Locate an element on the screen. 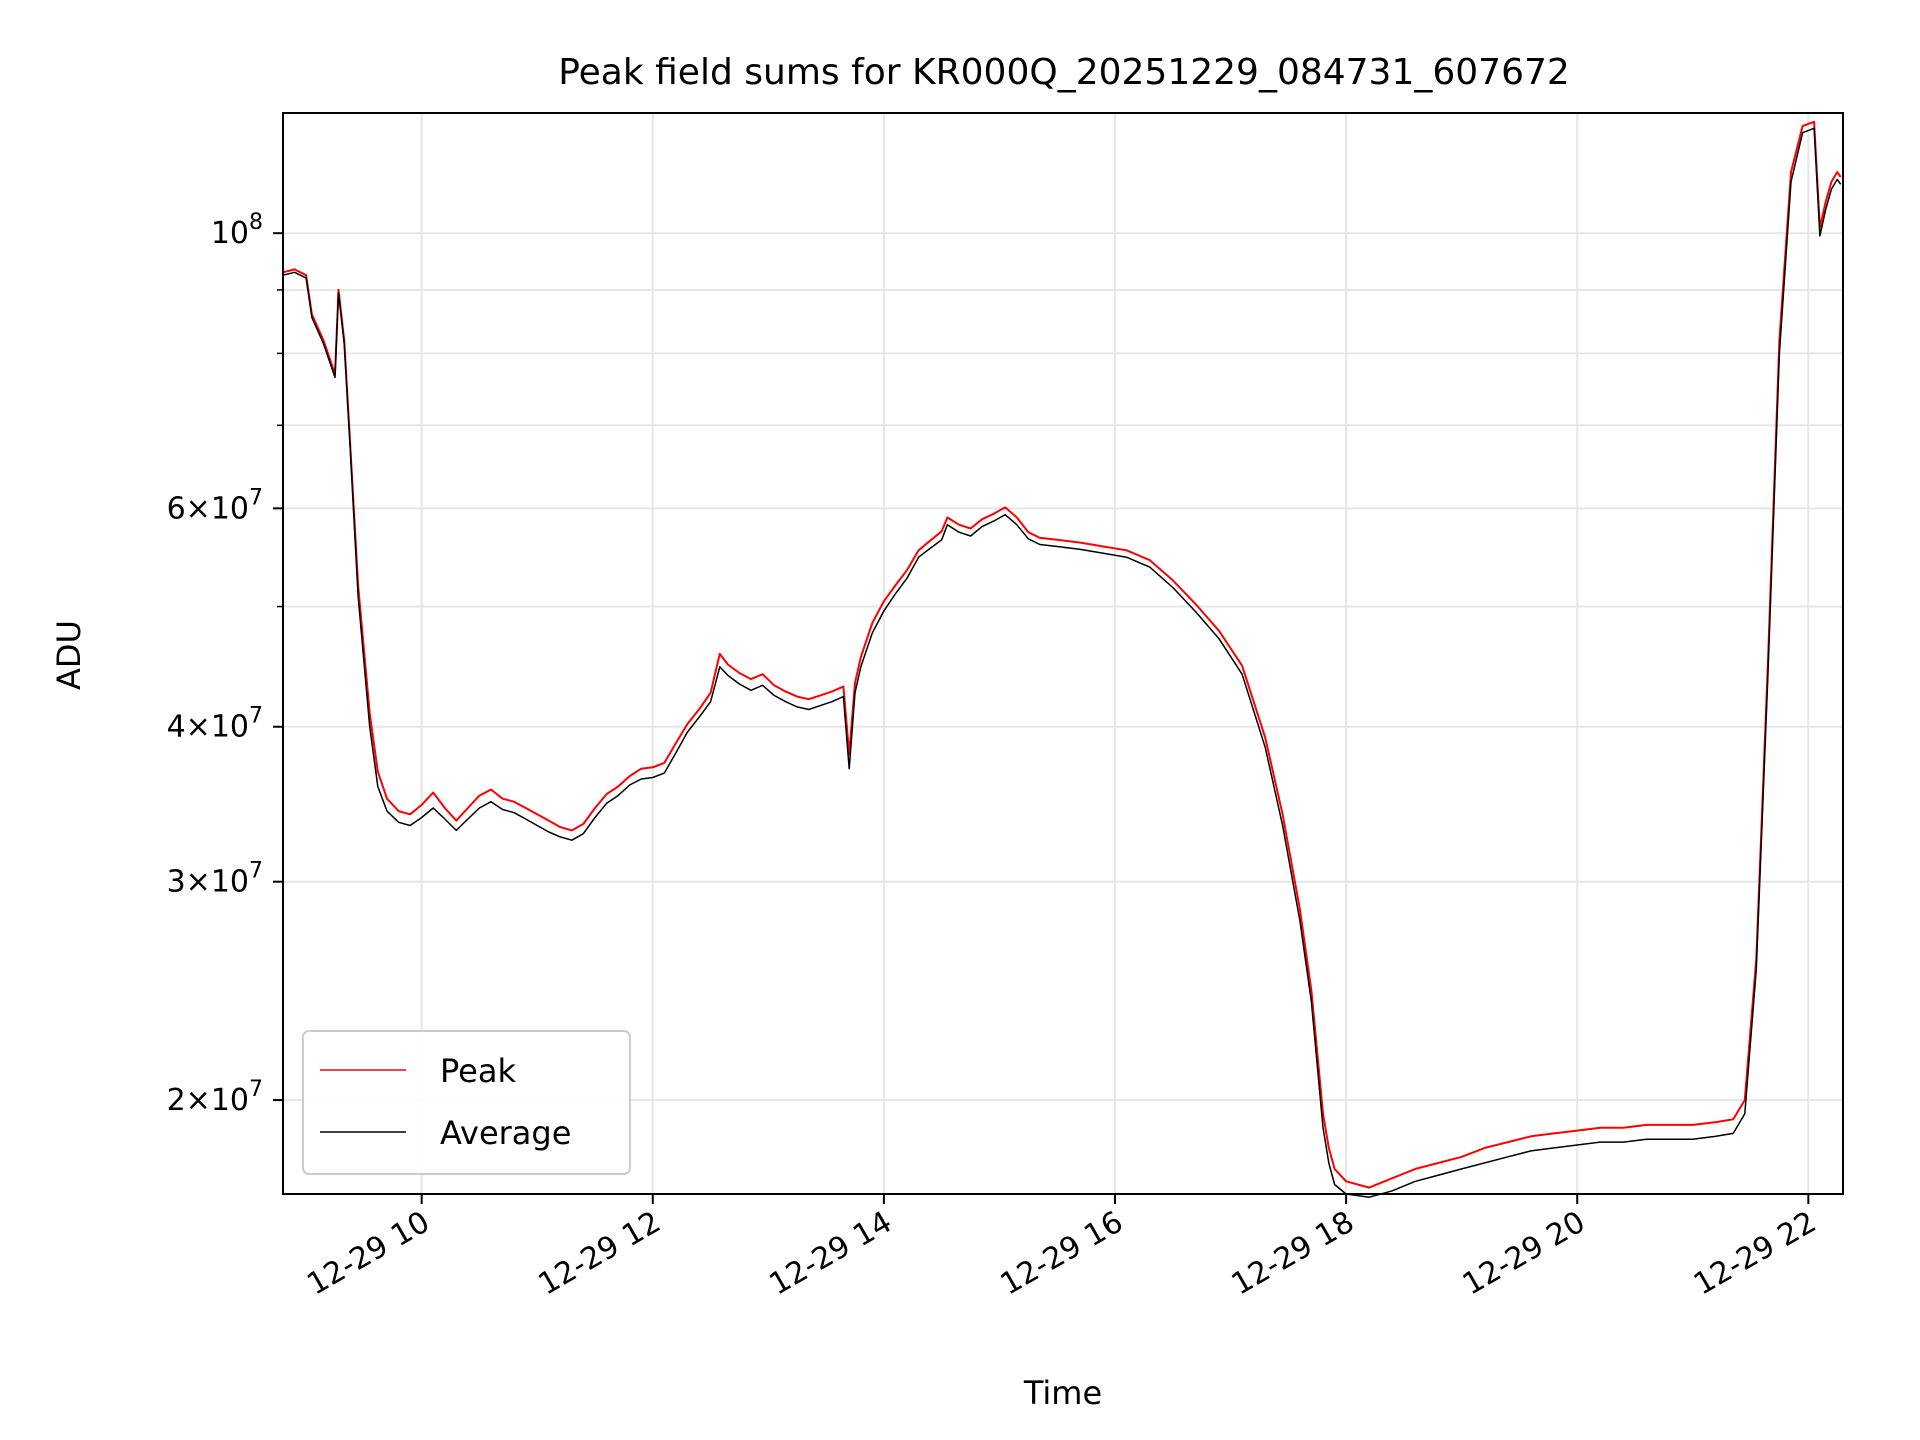 This screenshot has width=1920, height=1440. y-tick-label: 6×107 is located at coordinates (215, 505).